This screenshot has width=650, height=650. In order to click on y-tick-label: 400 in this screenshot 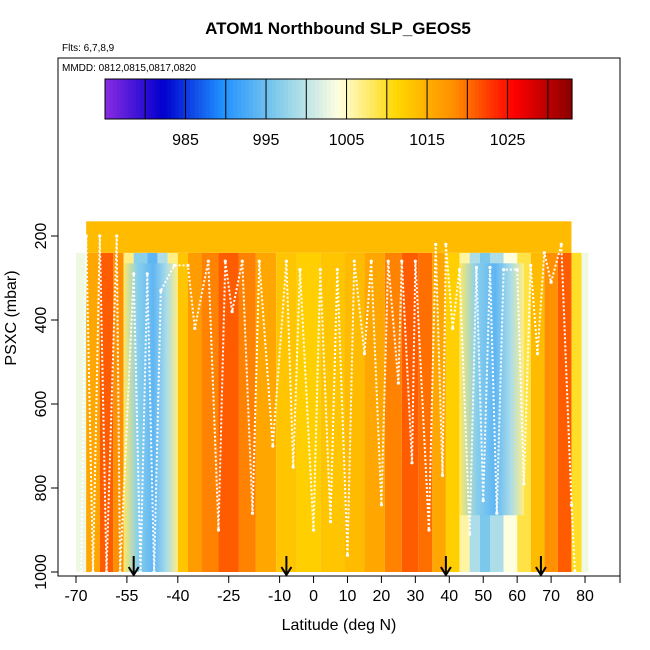, I will do `click(41, 320)`.